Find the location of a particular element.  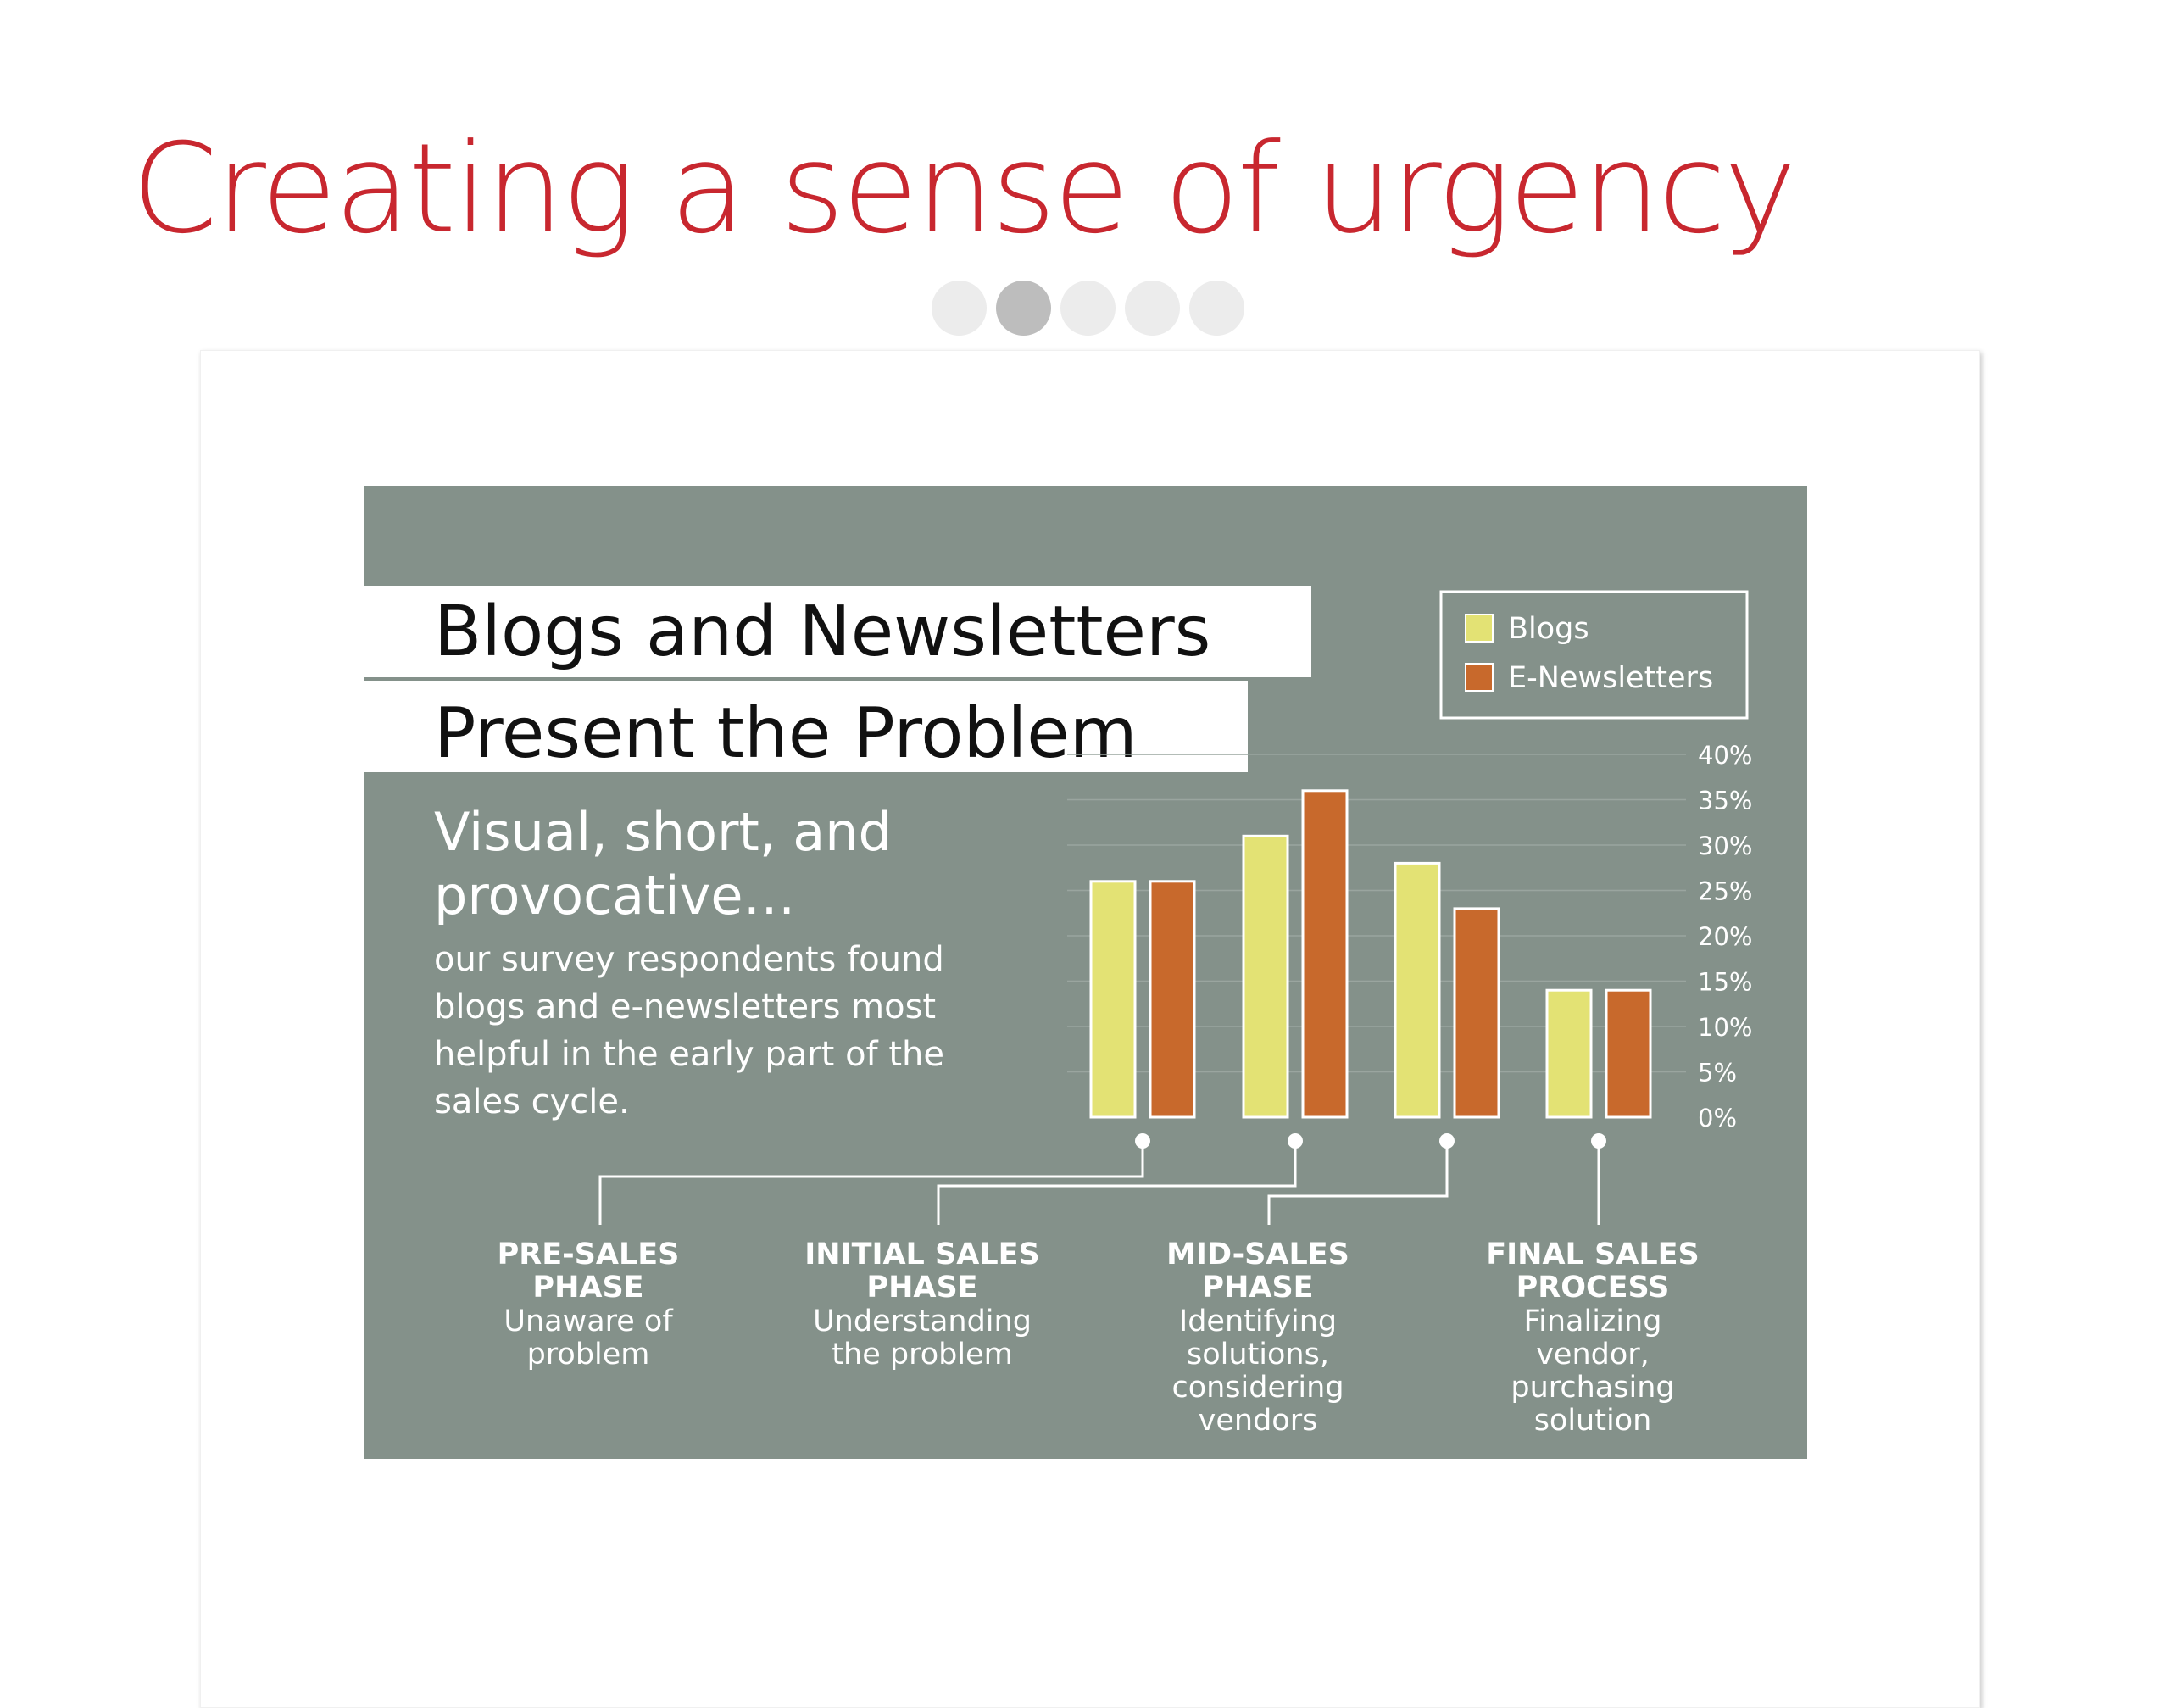

slide-title: Creating a sense of urgency is located at coordinates (964, 189).